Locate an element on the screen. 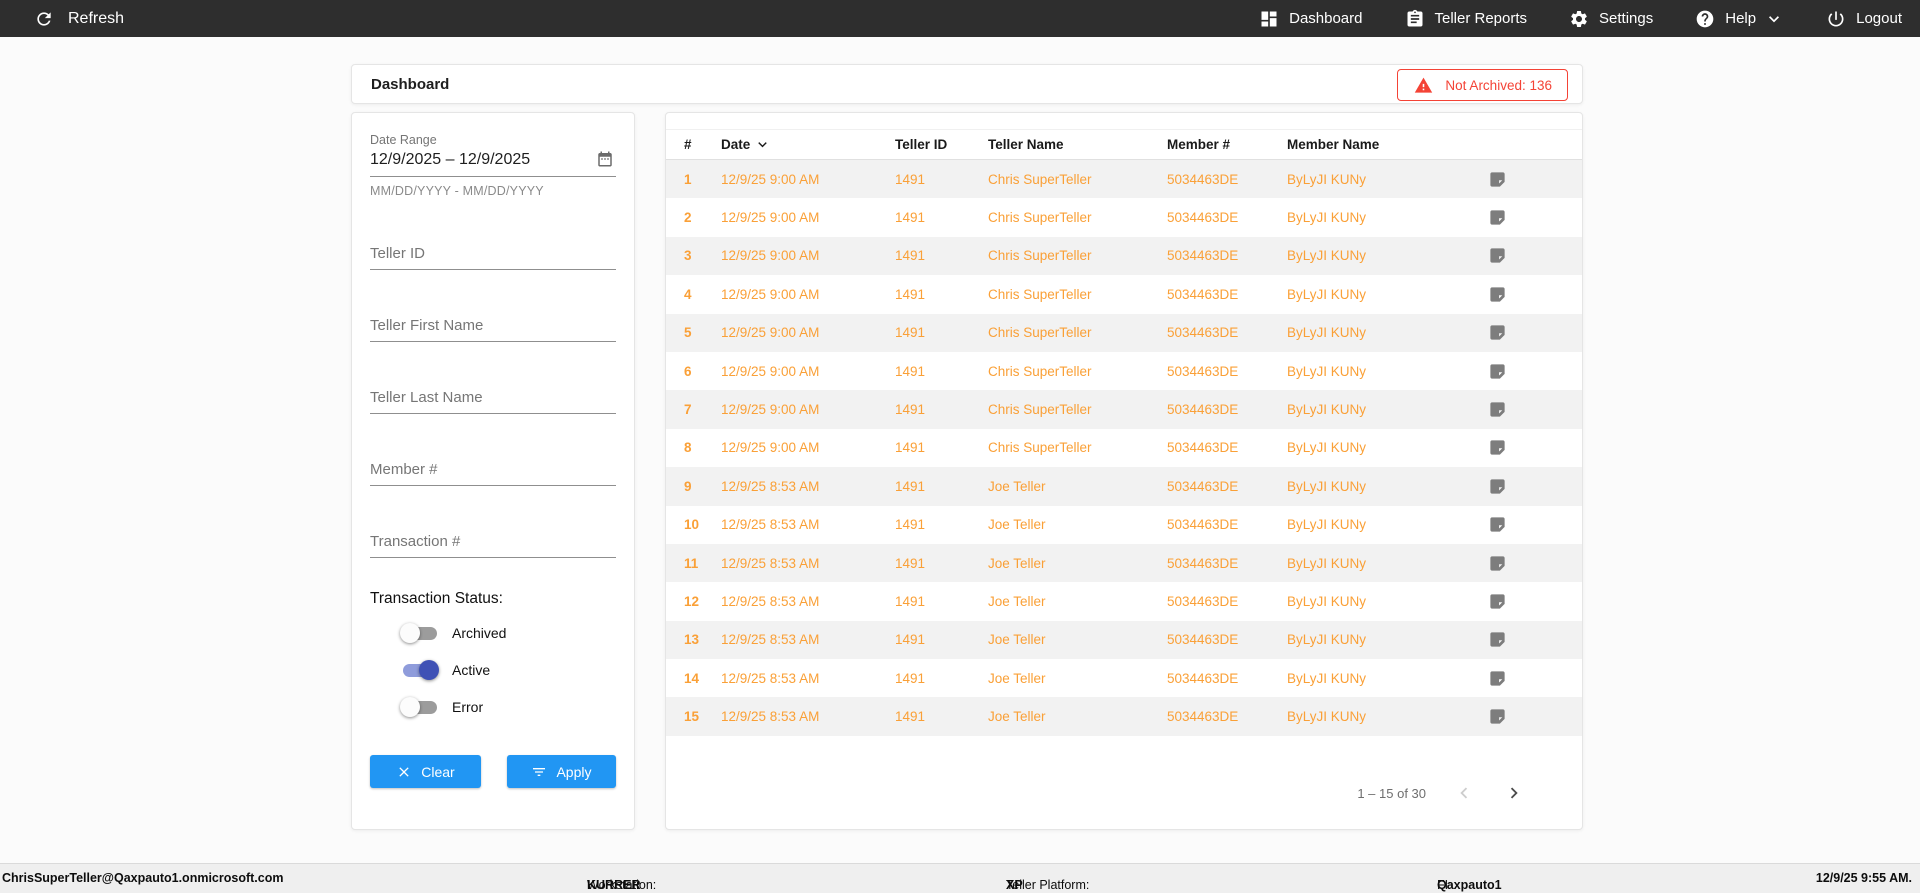 The image size is (1920, 893). cell-num: 8 is located at coordinates (688, 448).